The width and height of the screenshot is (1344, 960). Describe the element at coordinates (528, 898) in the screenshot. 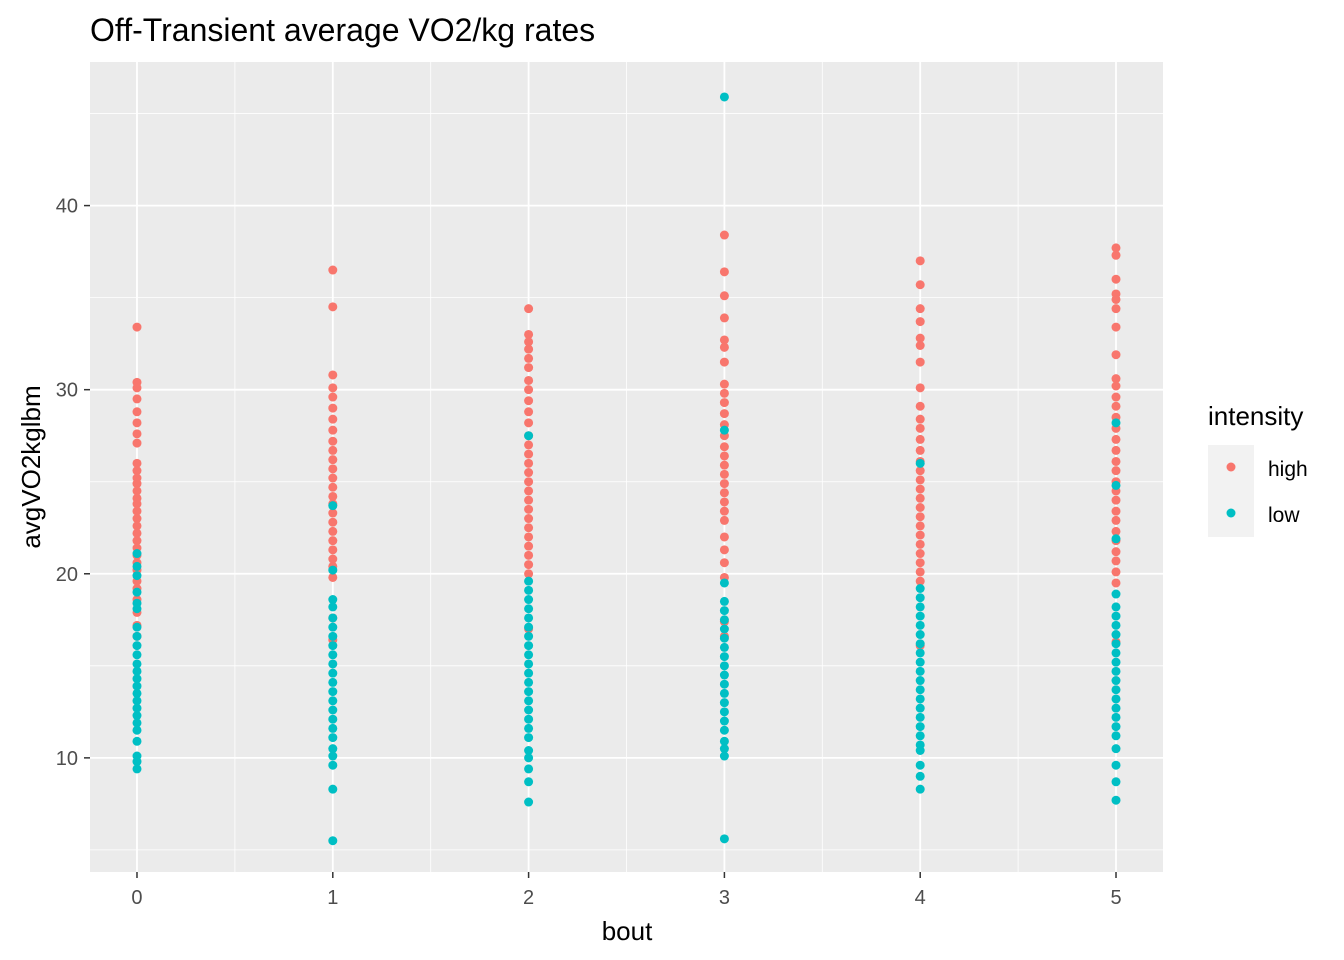

I see `x-tick-label: 2` at that location.